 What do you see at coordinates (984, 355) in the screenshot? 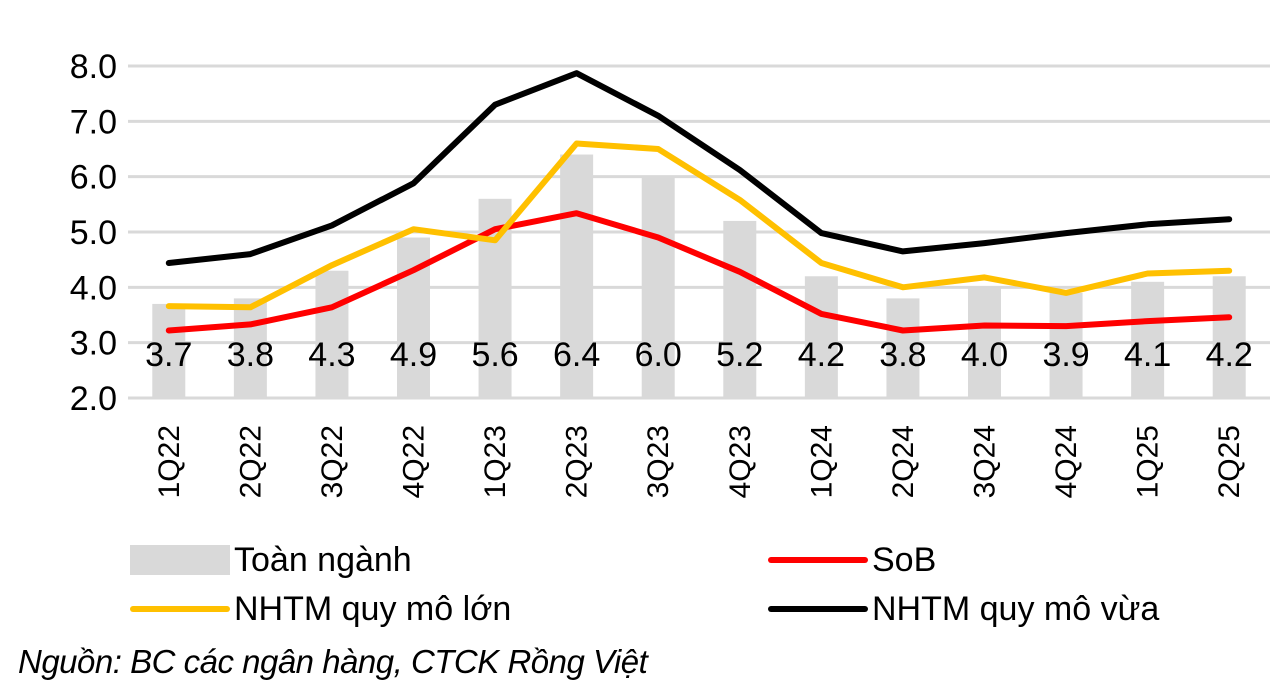
I see `data-label: 4.0` at bounding box center [984, 355].